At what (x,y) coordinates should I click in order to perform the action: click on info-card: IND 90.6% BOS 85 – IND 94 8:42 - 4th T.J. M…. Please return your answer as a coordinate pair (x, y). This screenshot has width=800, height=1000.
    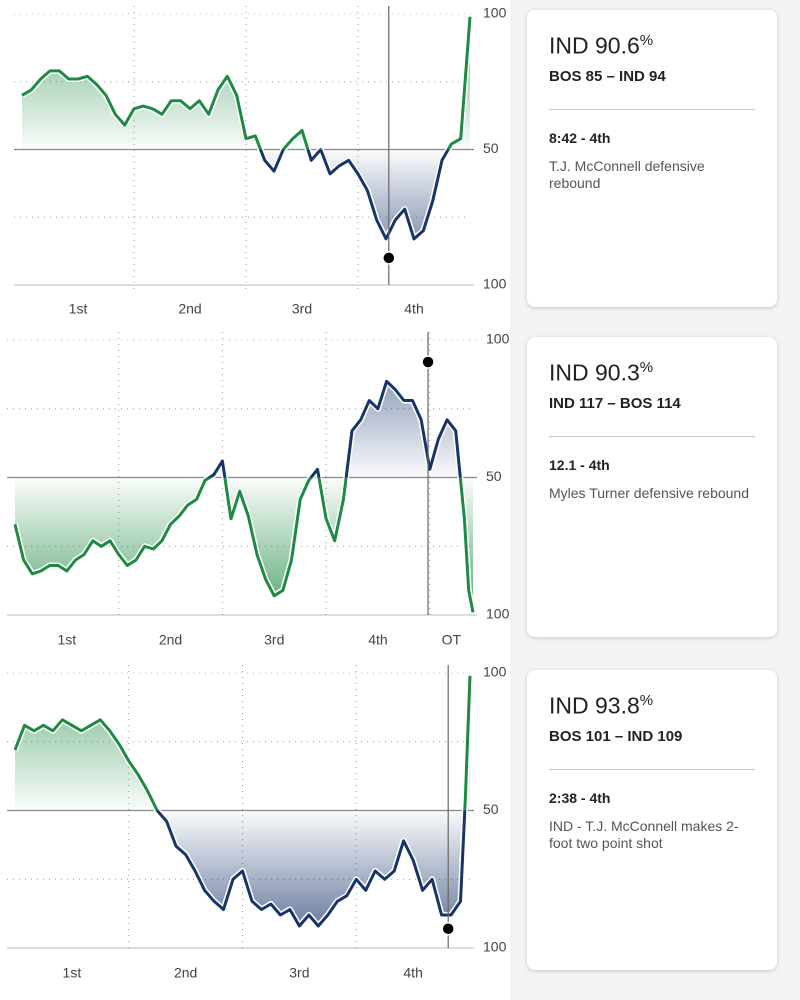
    Looking at the image, I should click on (652, 158).